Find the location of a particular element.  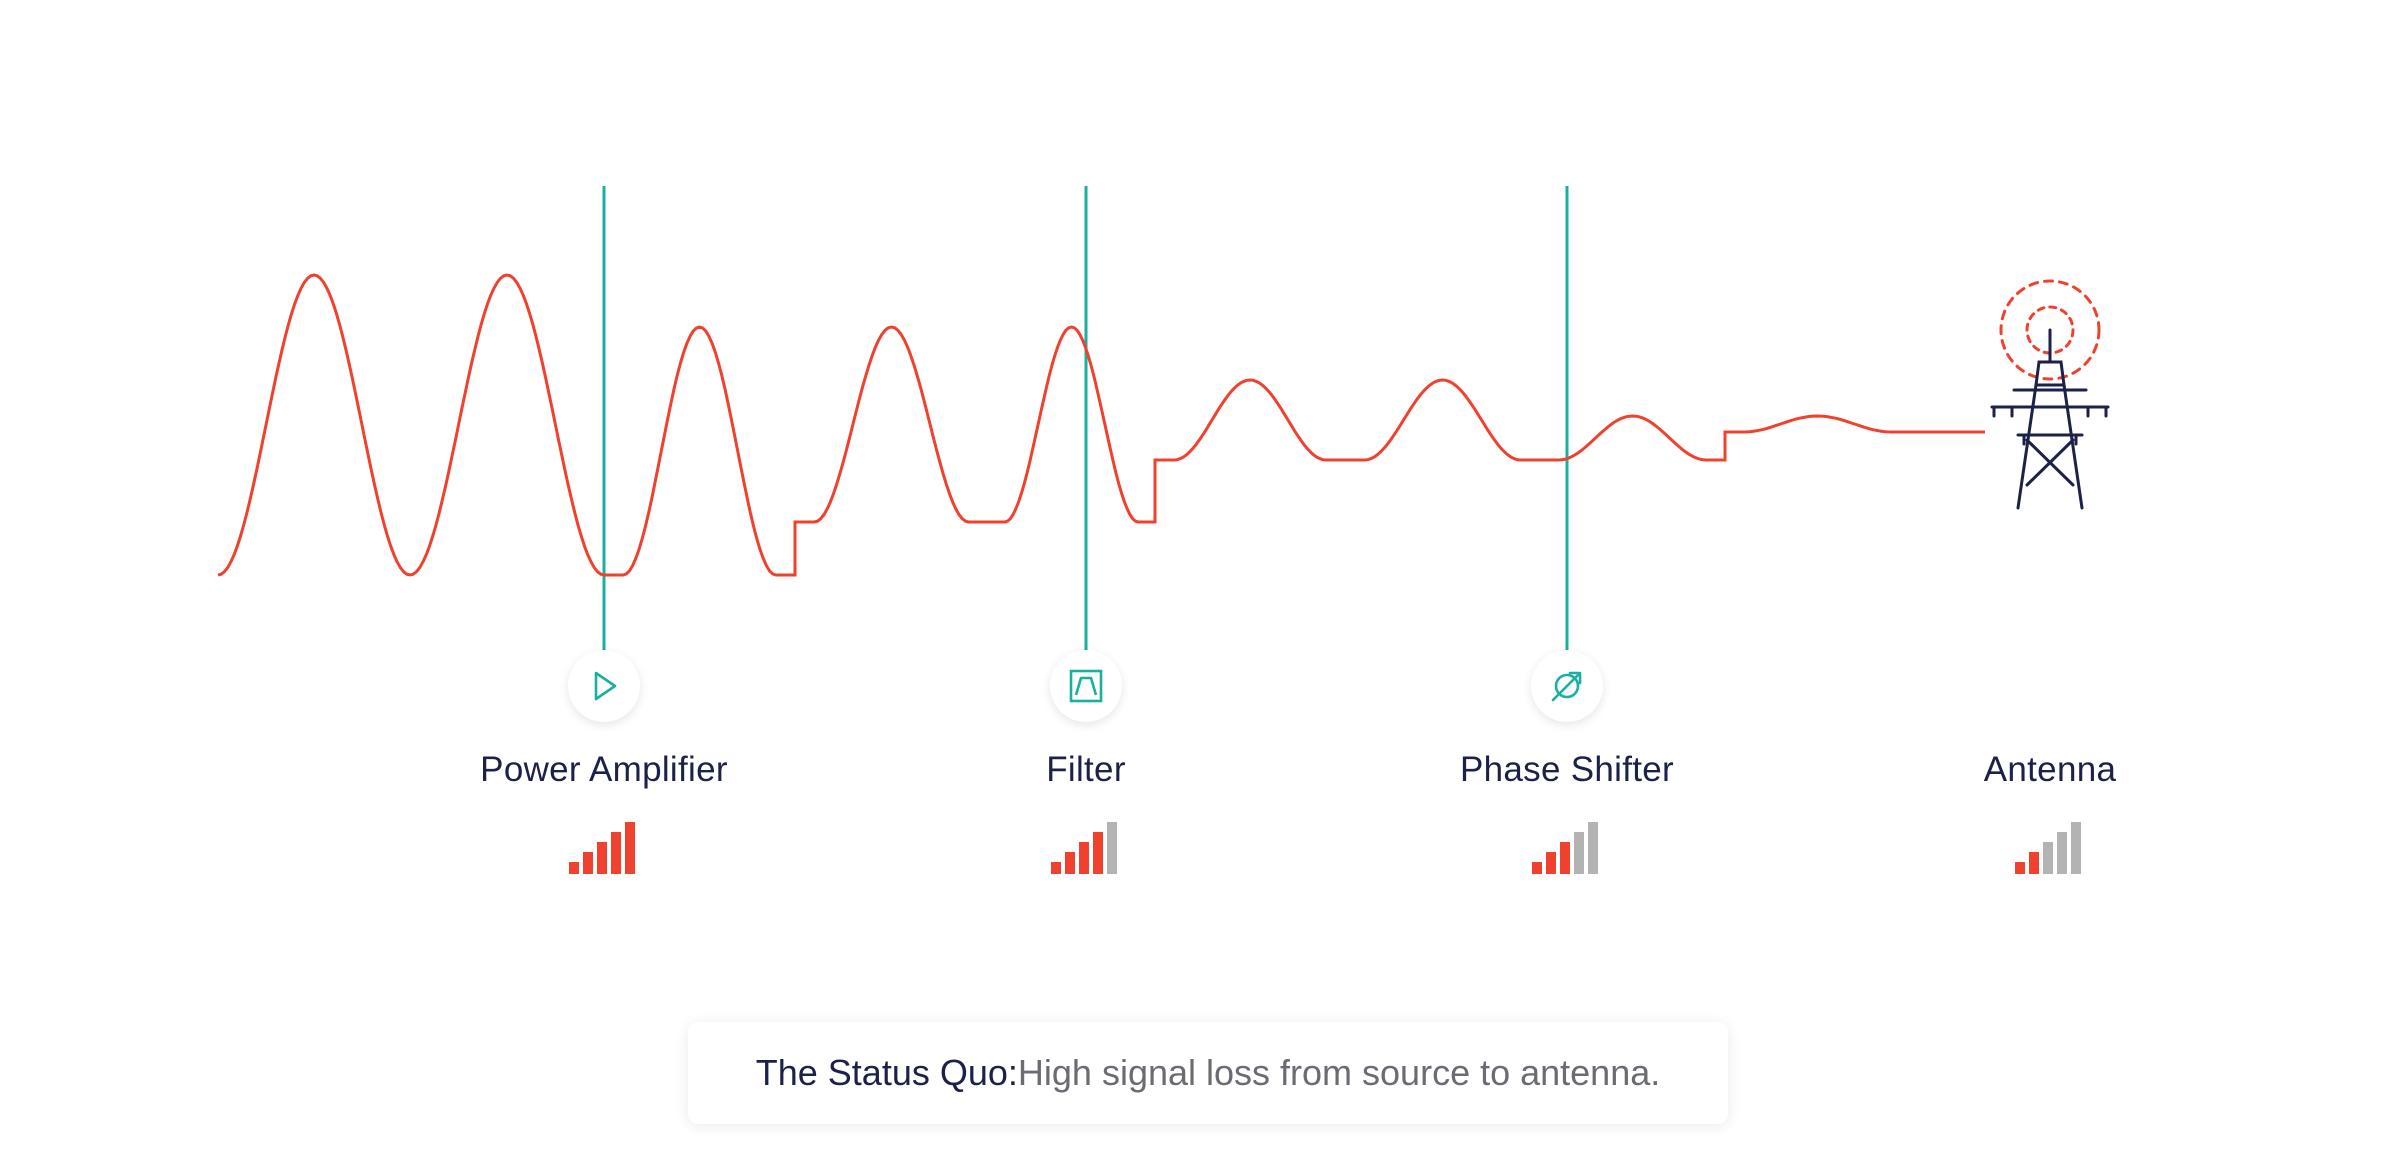

bandpass-filter-icon is located at coordinates (1086, 686).